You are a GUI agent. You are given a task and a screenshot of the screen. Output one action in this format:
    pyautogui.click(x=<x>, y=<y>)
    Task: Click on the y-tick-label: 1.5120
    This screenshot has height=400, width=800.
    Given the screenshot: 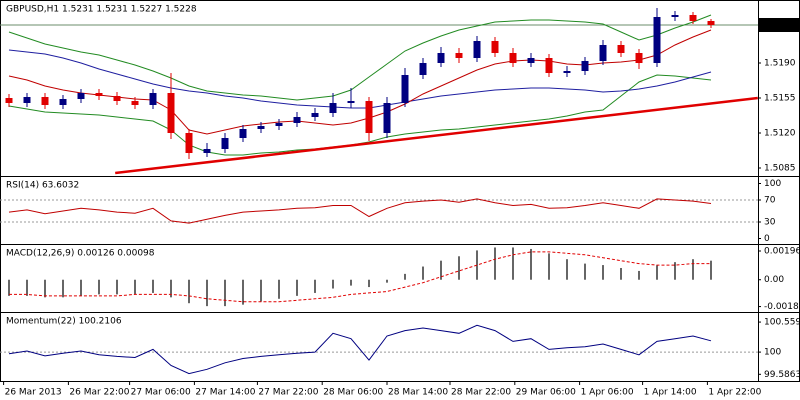 What is the action you would take?
    pyautogui.click(x=780, y=134)
    